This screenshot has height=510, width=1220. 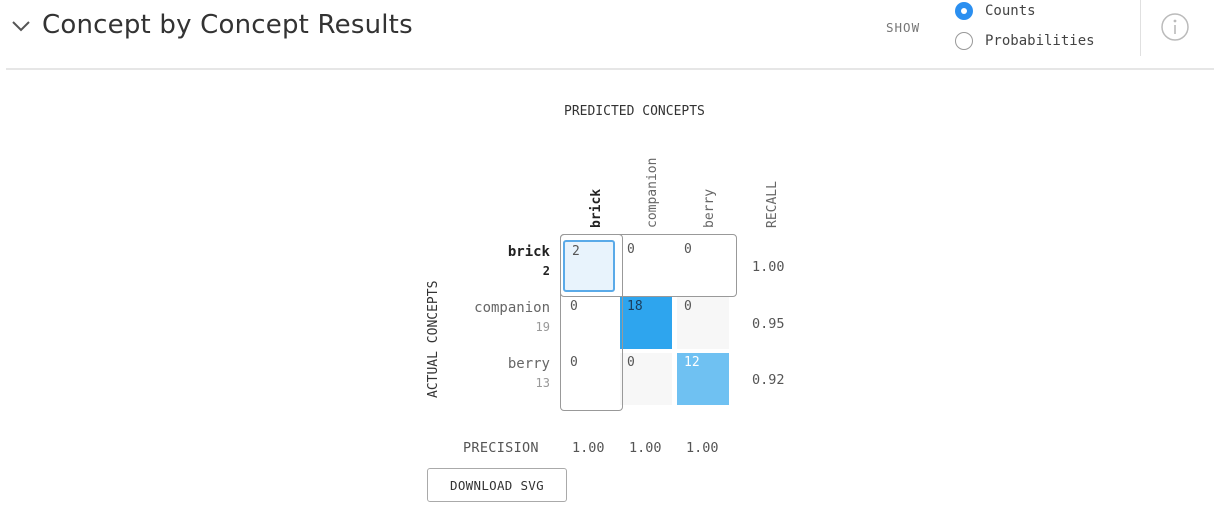 I want to click on section-title: Concept by Concept Results, so click(x=227, y=25).